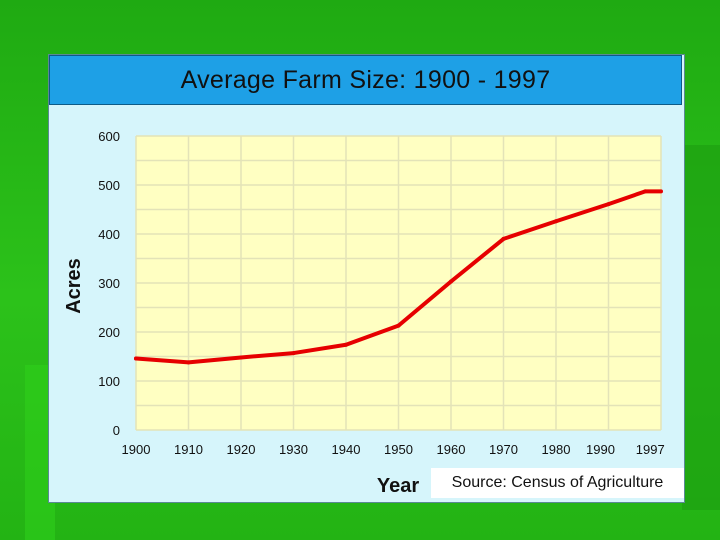 This screenshot has width=720, height=540. I want to click on y-tick-label: 600, so click(109, 136).